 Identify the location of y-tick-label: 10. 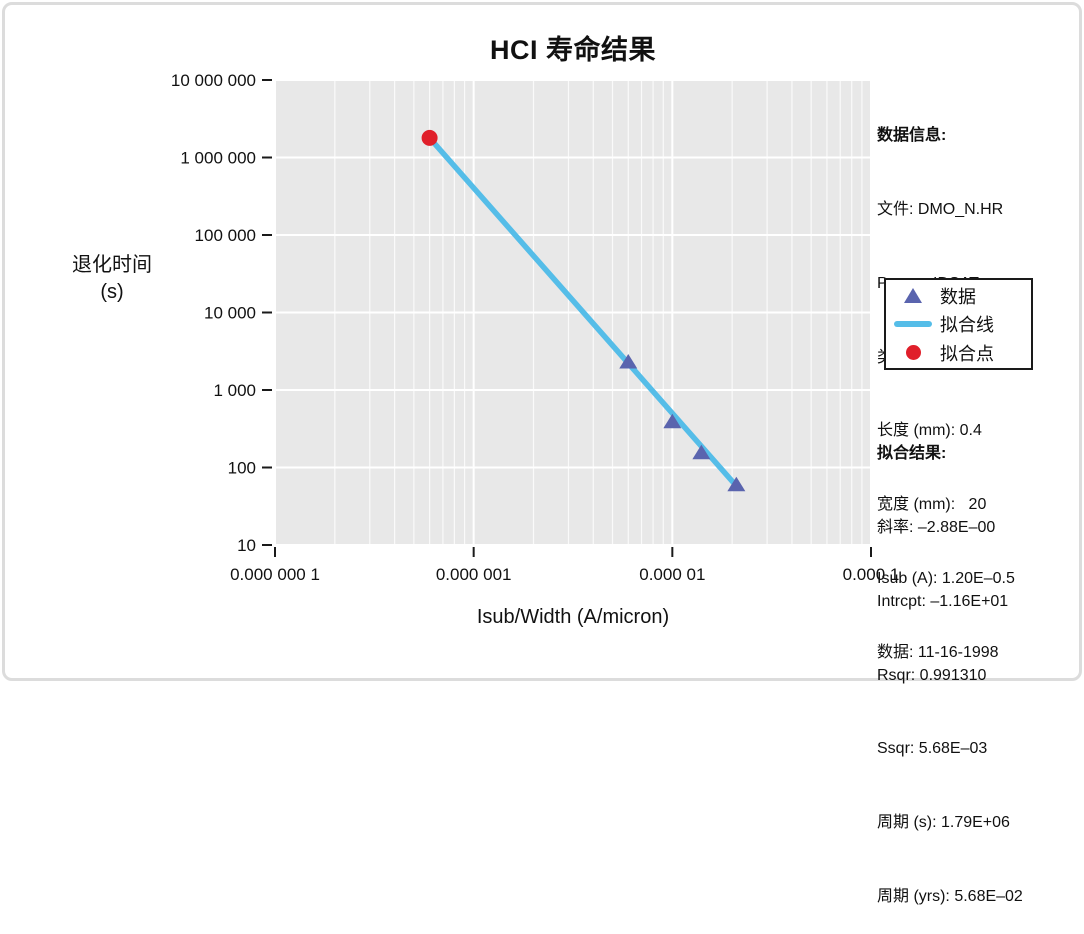
(246, 545).